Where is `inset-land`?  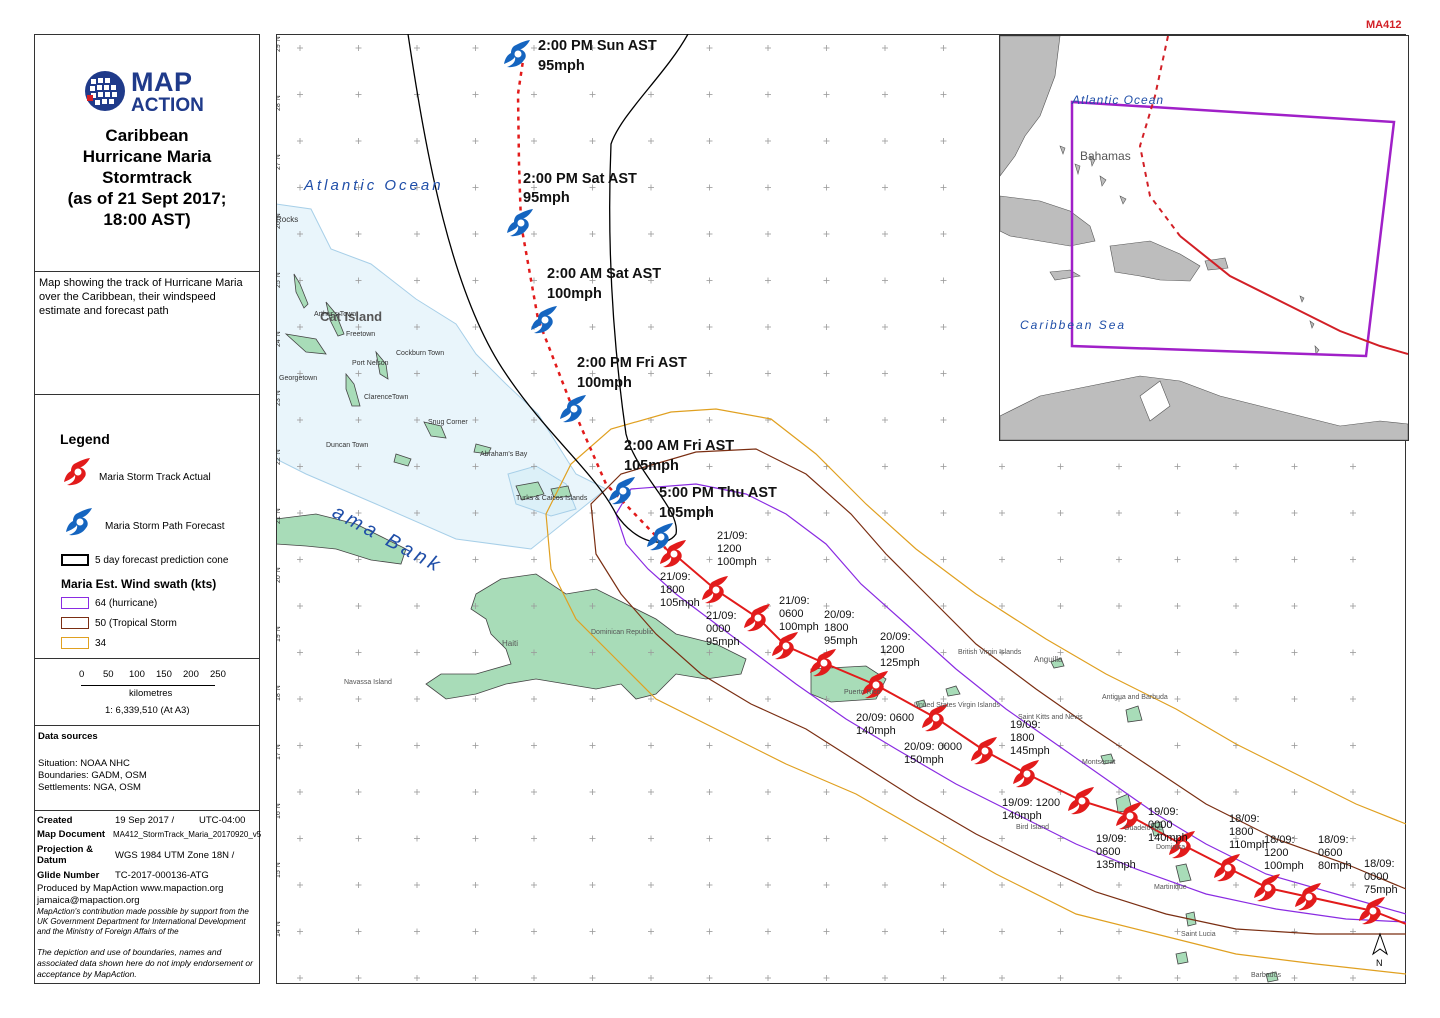
inset-land is located at coordinates (1204, 238).